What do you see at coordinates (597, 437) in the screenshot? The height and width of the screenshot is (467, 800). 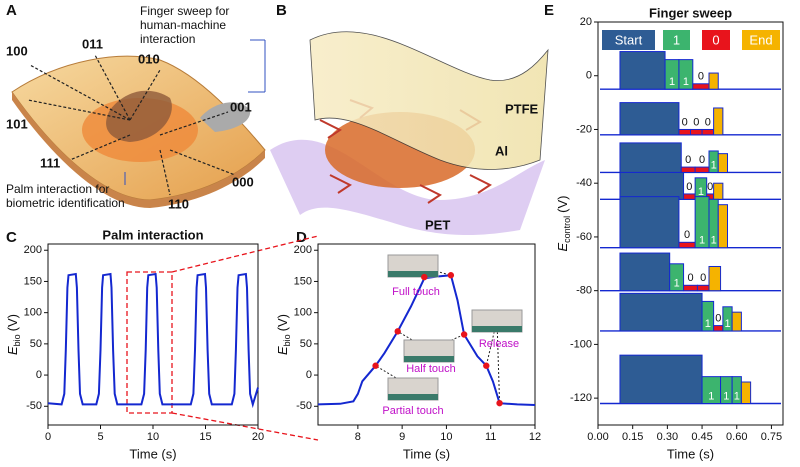 I see `x-tick-label: 0.00` at bounding box center [597, 437].